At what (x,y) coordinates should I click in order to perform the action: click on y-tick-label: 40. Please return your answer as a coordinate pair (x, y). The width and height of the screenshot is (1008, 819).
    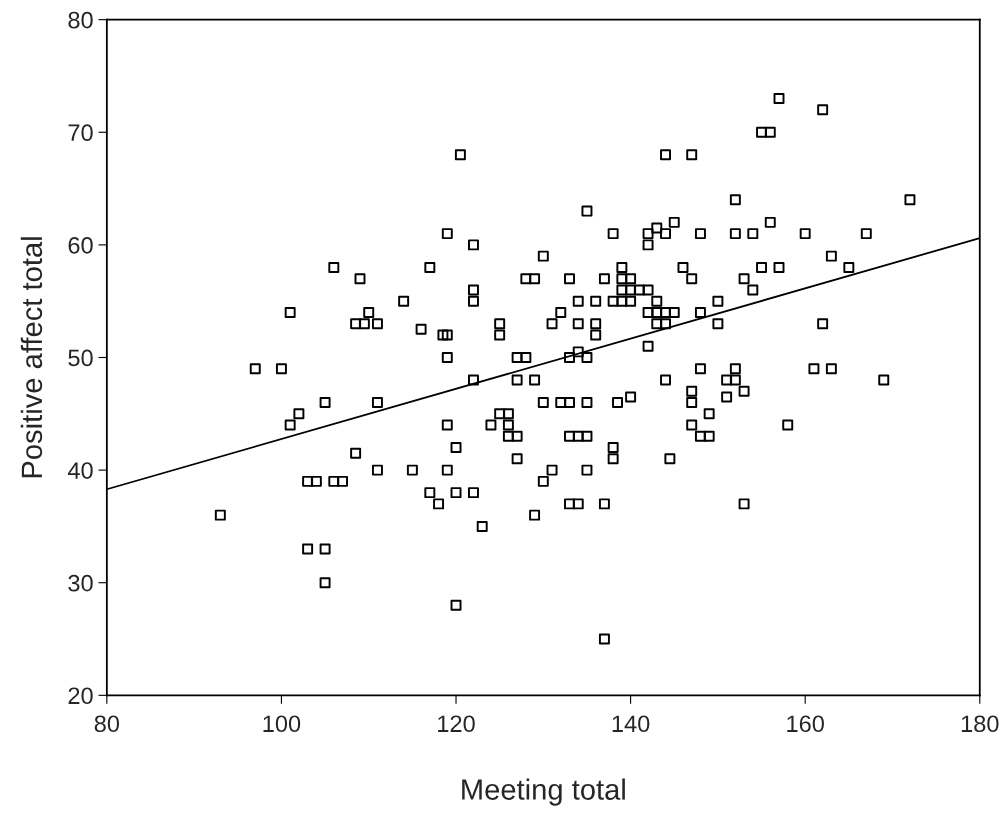
    Looking at the image, I should click on (80, 470).